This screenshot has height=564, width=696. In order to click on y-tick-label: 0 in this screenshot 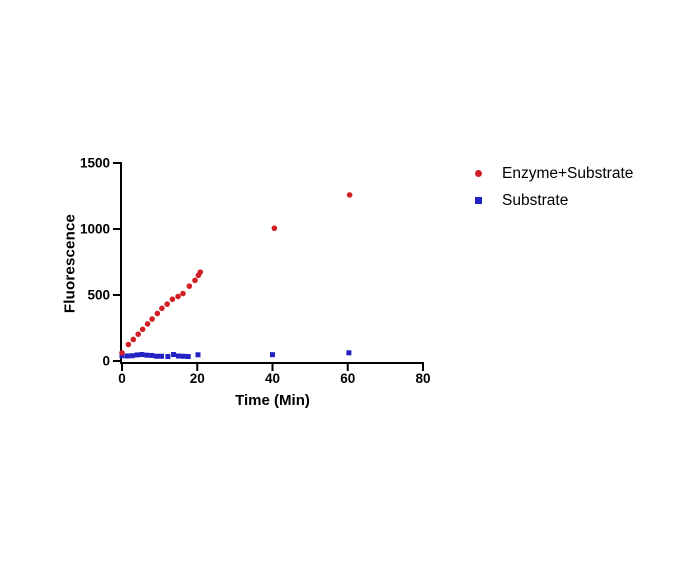, I will do `click(106, 361)`.